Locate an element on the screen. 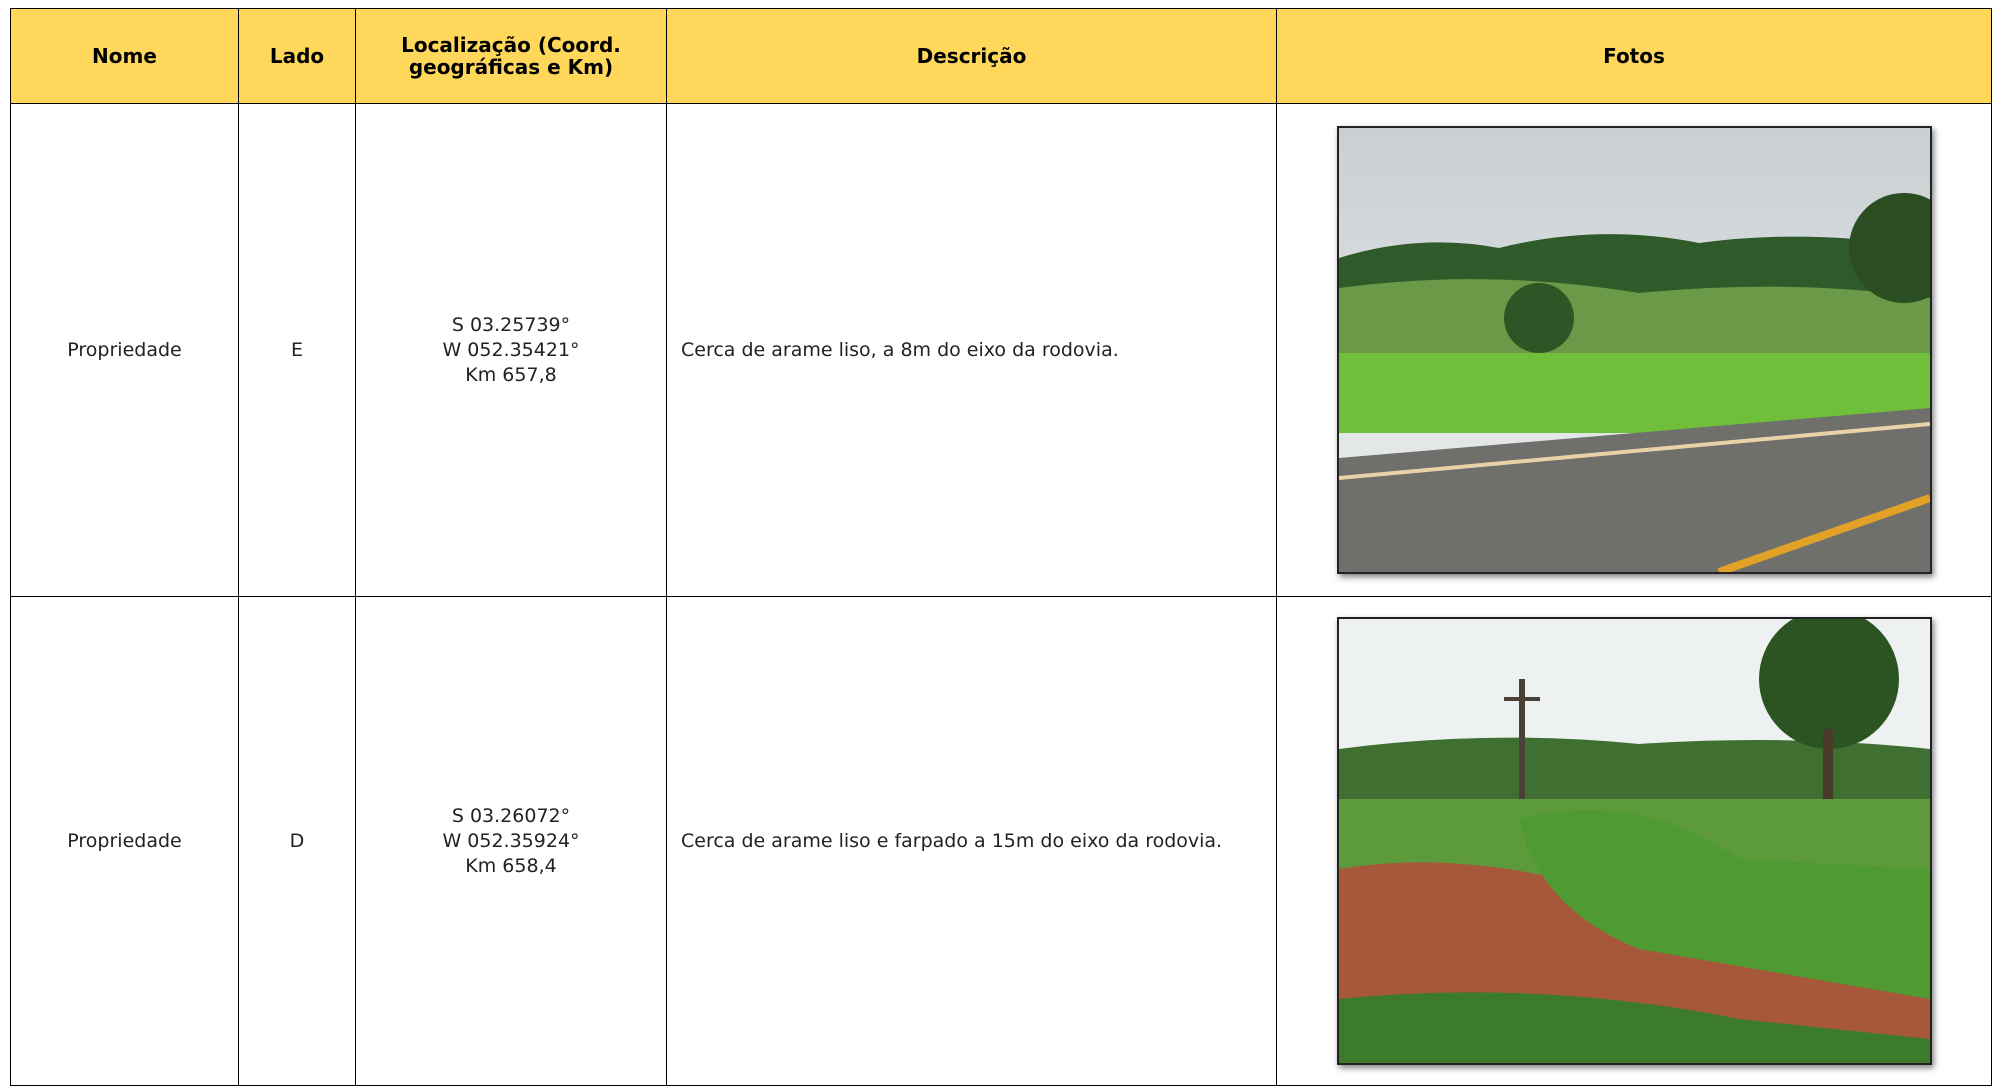 Image resolution: width=1994 pixels, height=1086 pixels. lado: E is located at coordinates (297, 350).